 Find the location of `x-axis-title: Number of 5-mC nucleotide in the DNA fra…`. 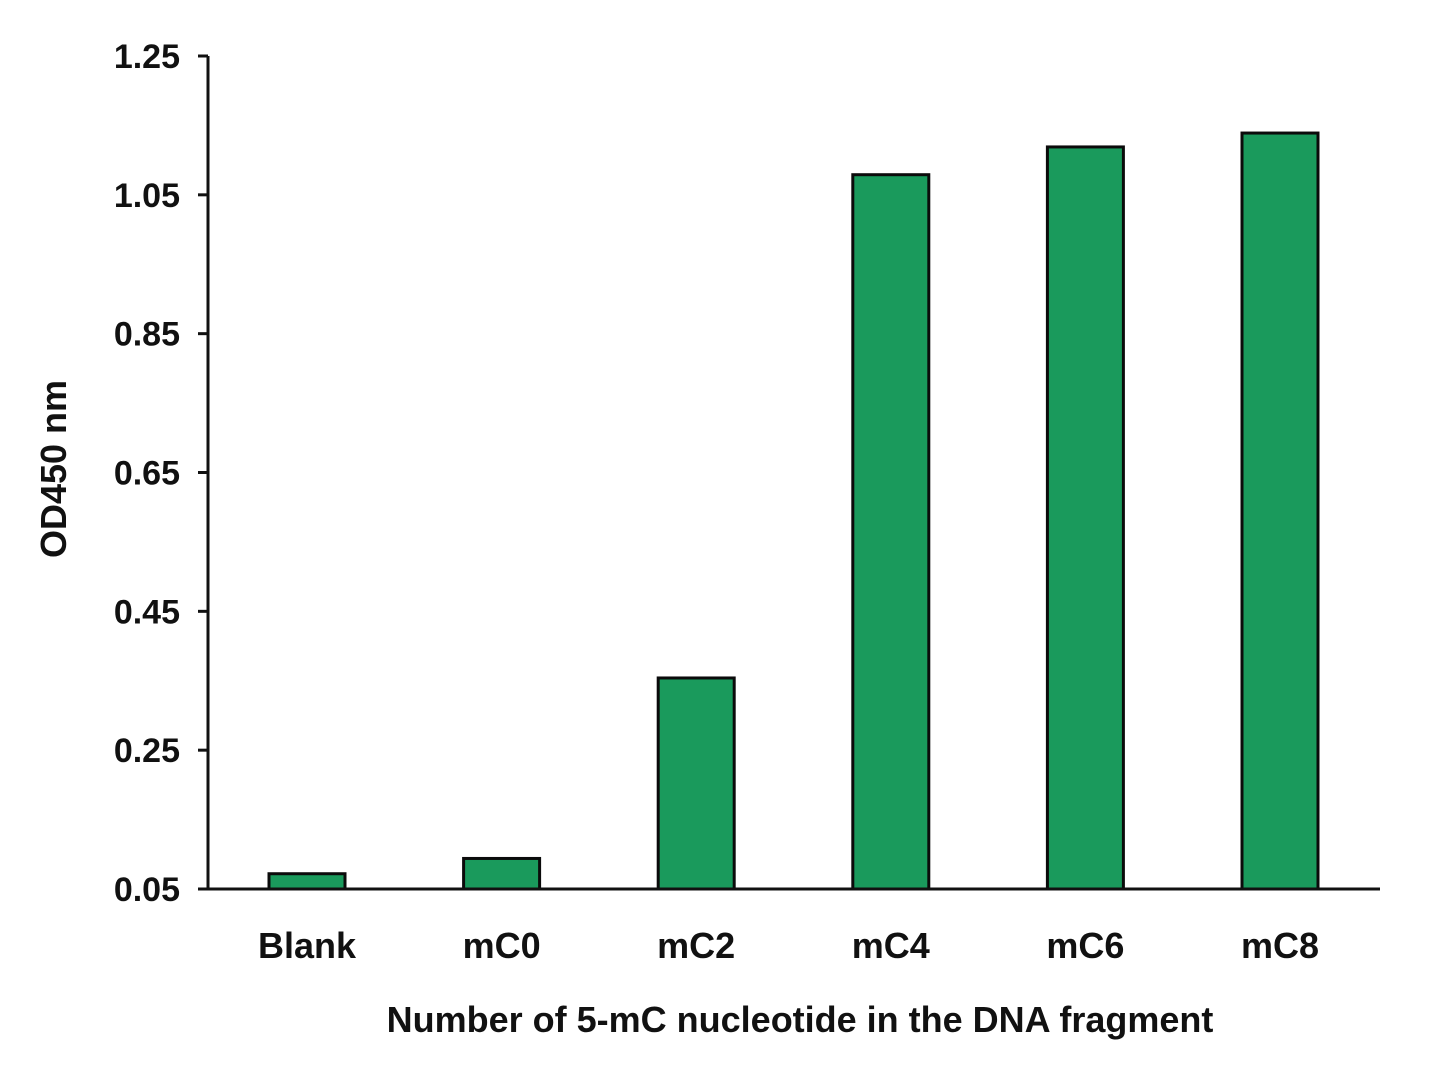

x-axis-title: Number of 5-mC nucleotide in the DNA fra… is located at coordinates (800, 1019).